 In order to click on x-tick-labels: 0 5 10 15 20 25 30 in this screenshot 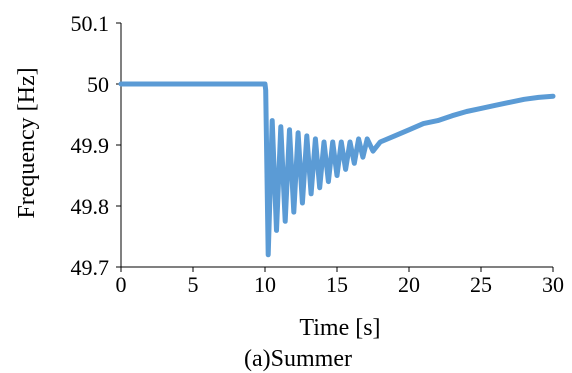, I will do `click(340, 284)`.